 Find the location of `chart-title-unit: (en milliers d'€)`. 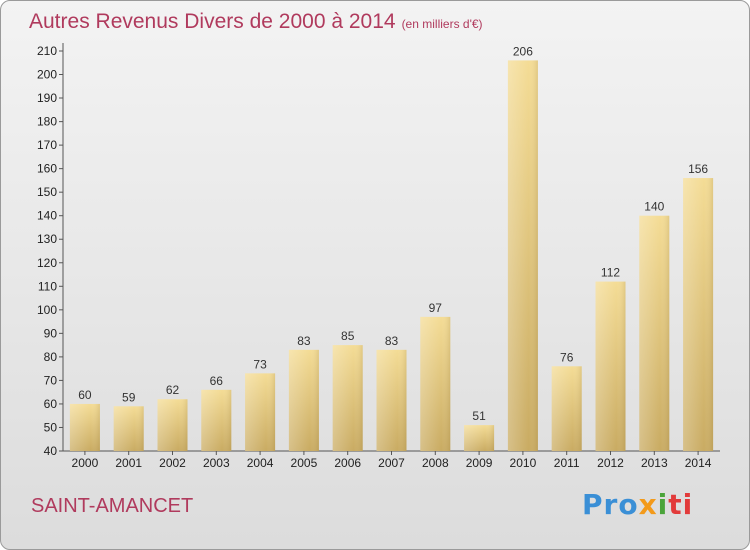

chart-title-unit: (en milliers d'€) is located at coordinates (442, 24).